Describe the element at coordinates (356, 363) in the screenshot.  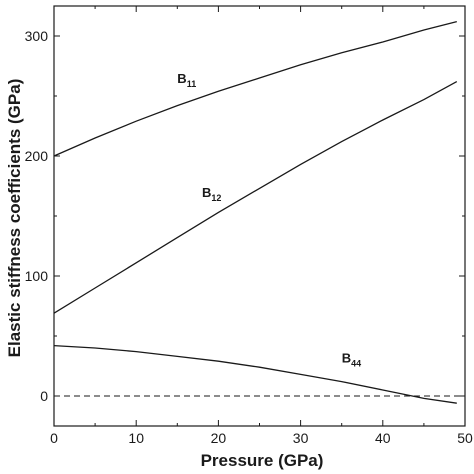
I see `series-label-subscript: 44` at that location.